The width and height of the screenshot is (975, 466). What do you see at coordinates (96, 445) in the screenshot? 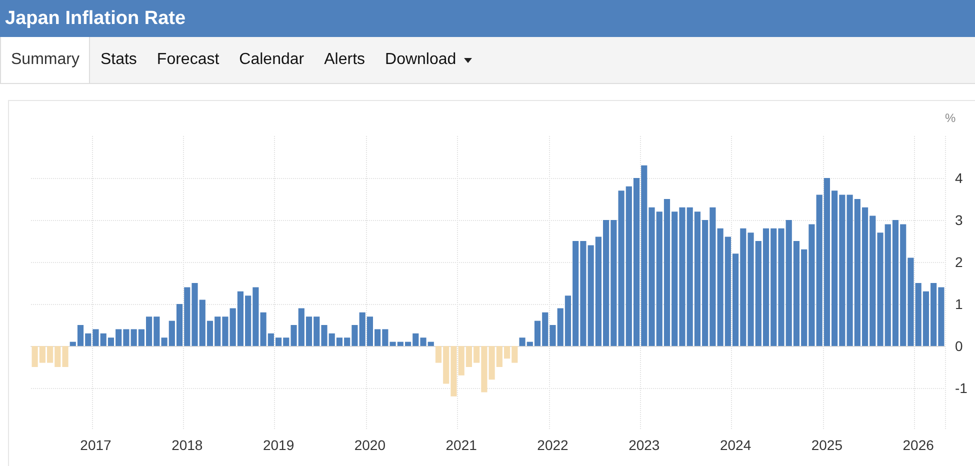
I see `x-tick-label: 2017` at bounding box center [96, 445].